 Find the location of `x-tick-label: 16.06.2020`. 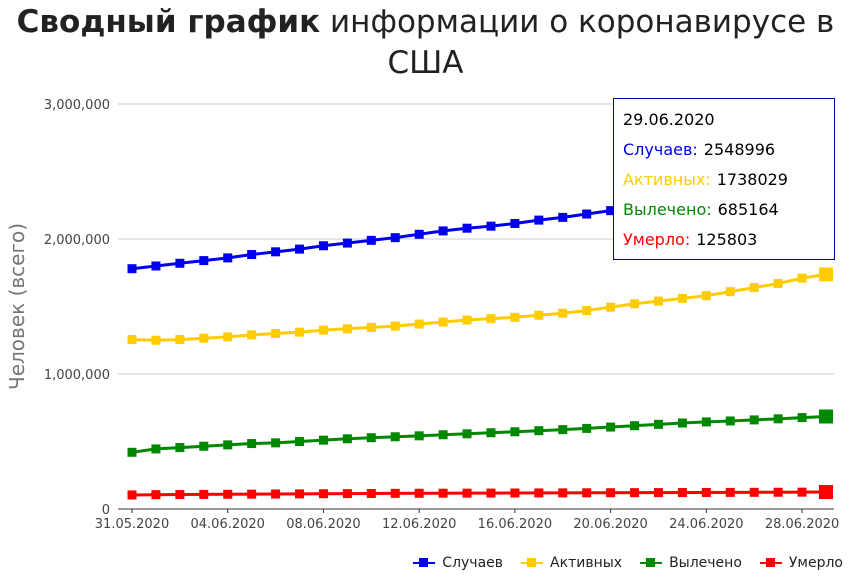

x-tick-label: 16.06.2020 is located at coordinates (515, 524).